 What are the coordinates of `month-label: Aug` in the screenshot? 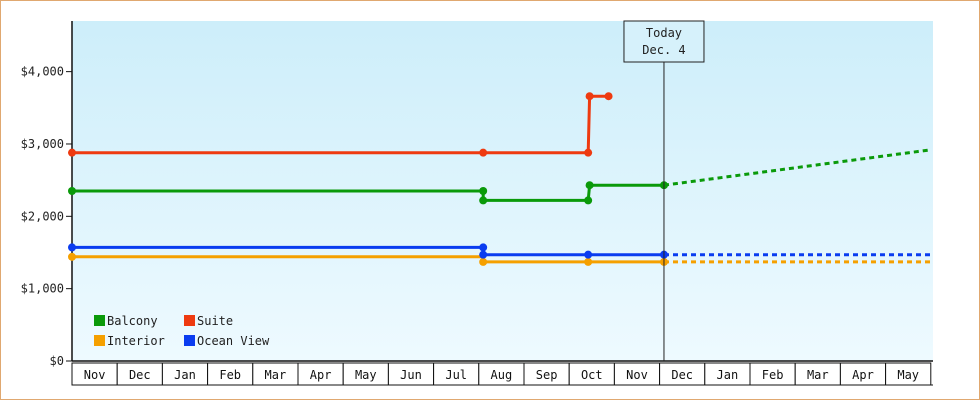 It's located at (502, 375).